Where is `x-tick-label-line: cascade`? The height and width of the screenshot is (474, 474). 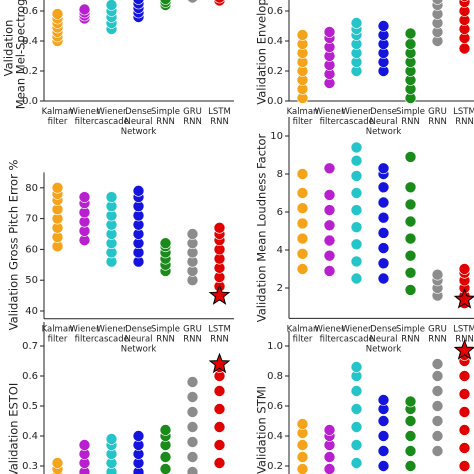 x-tick-label-line: cascade is located at coordinates (356, 339).